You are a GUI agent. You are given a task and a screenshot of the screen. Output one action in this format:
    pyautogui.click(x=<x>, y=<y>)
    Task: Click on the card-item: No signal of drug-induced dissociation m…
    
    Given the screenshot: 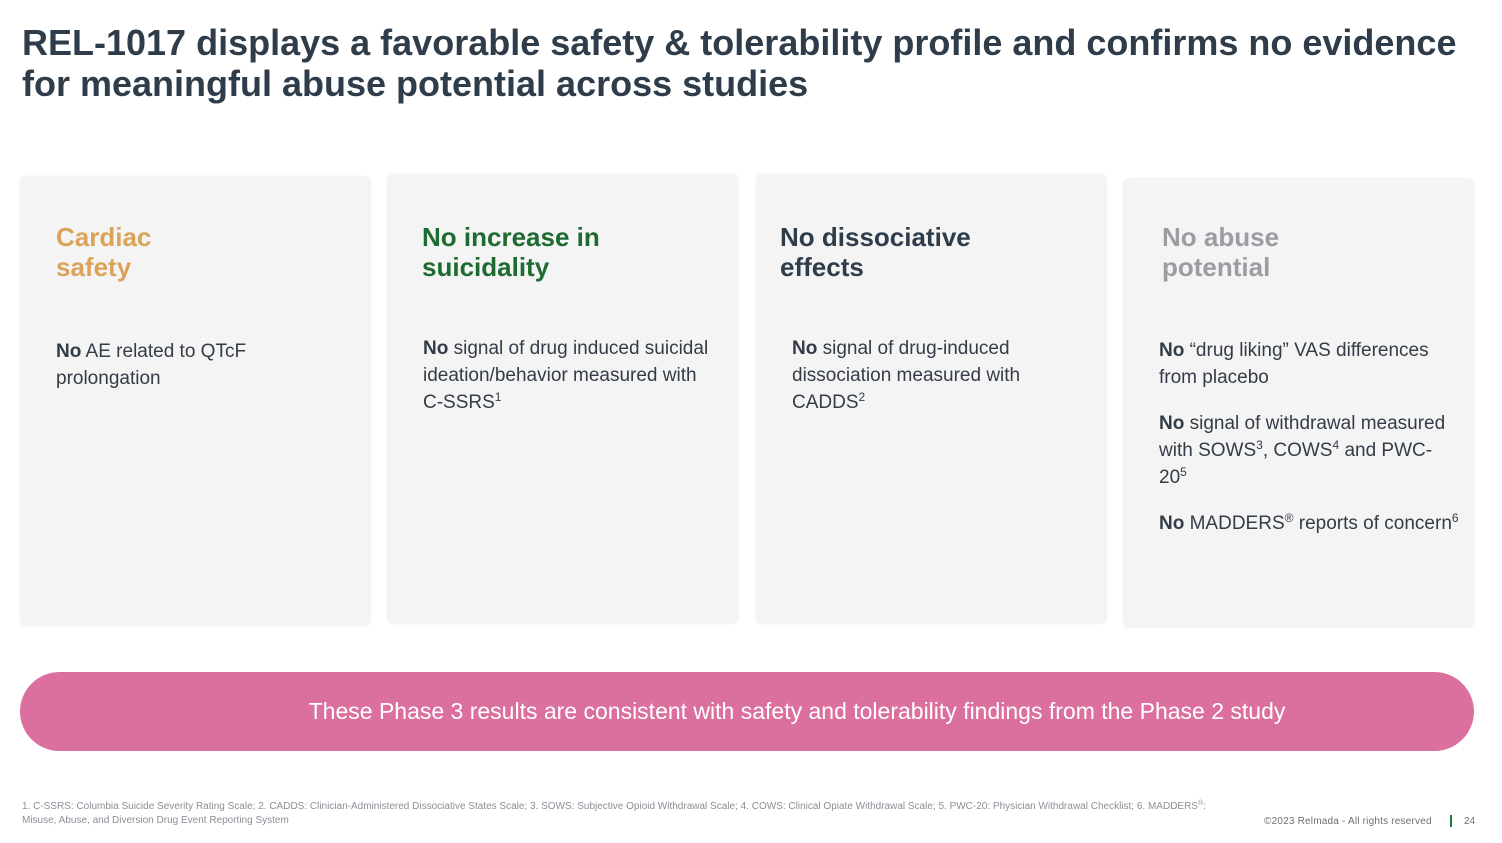 What is the action you would take?
    pyautogui.click(x=906, y=375)
    